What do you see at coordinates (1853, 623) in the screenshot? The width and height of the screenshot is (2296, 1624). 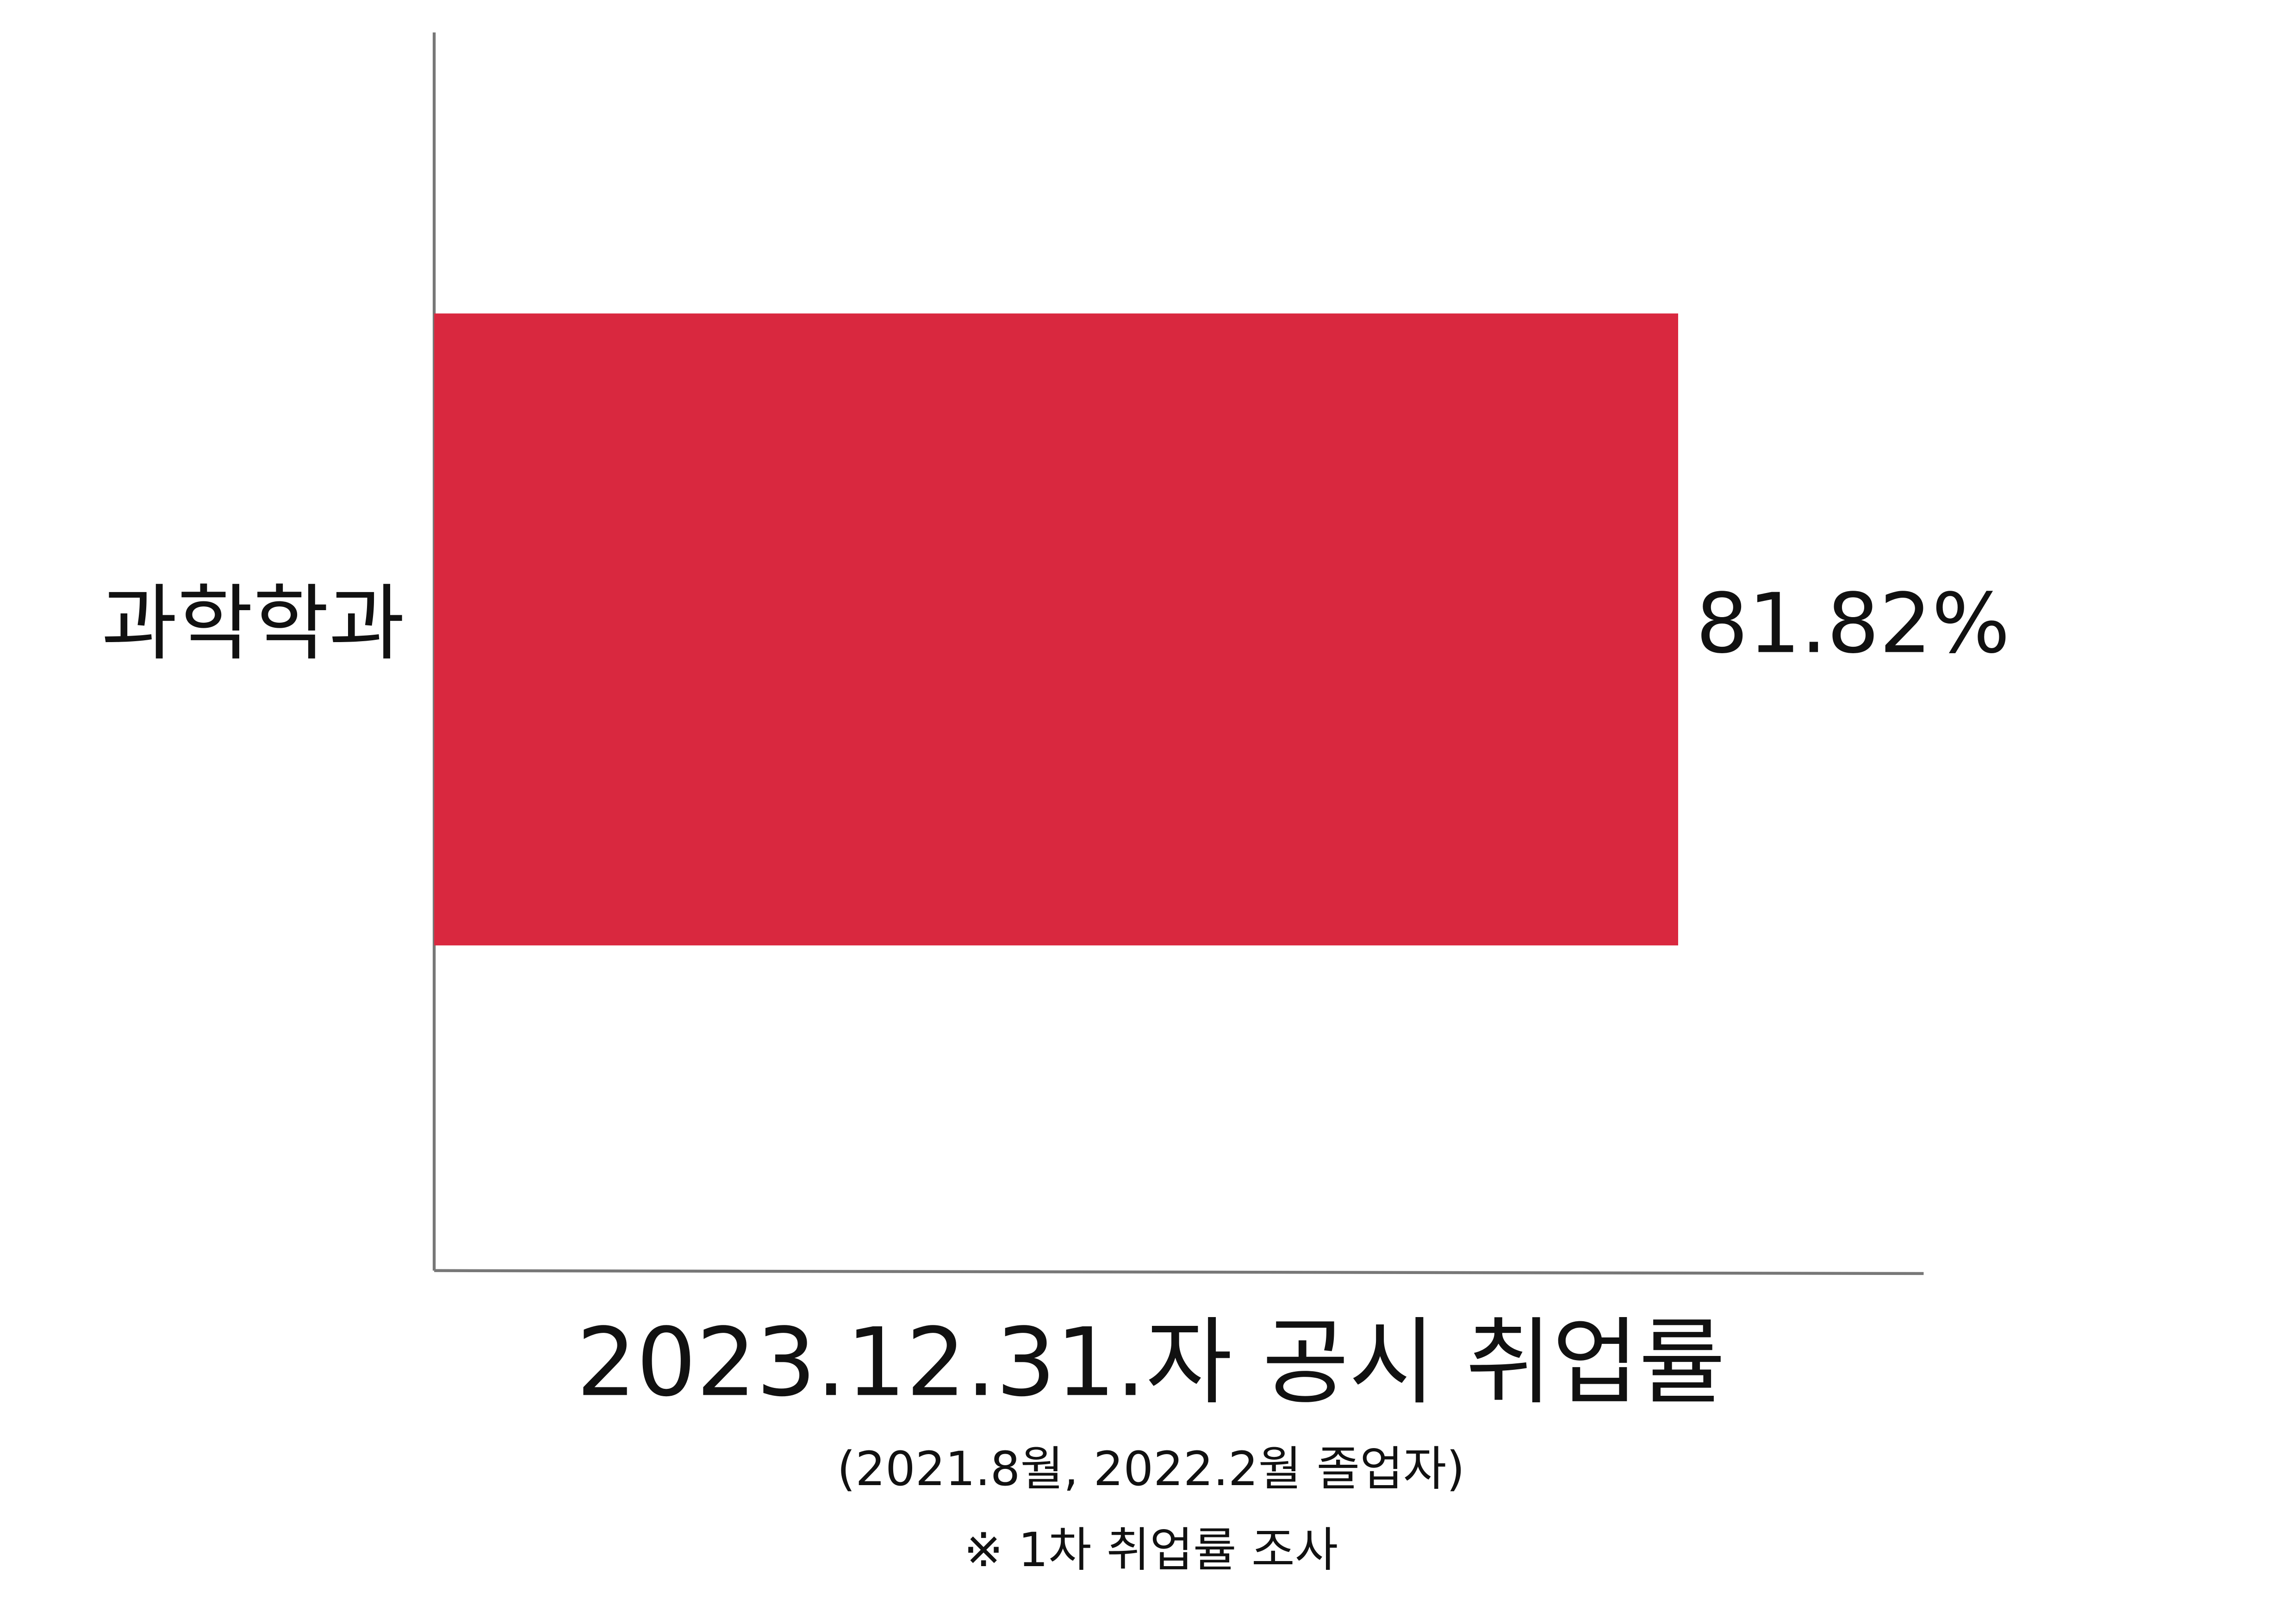 I see `value-label: 81.82%` at bounding box center [1853, 623].